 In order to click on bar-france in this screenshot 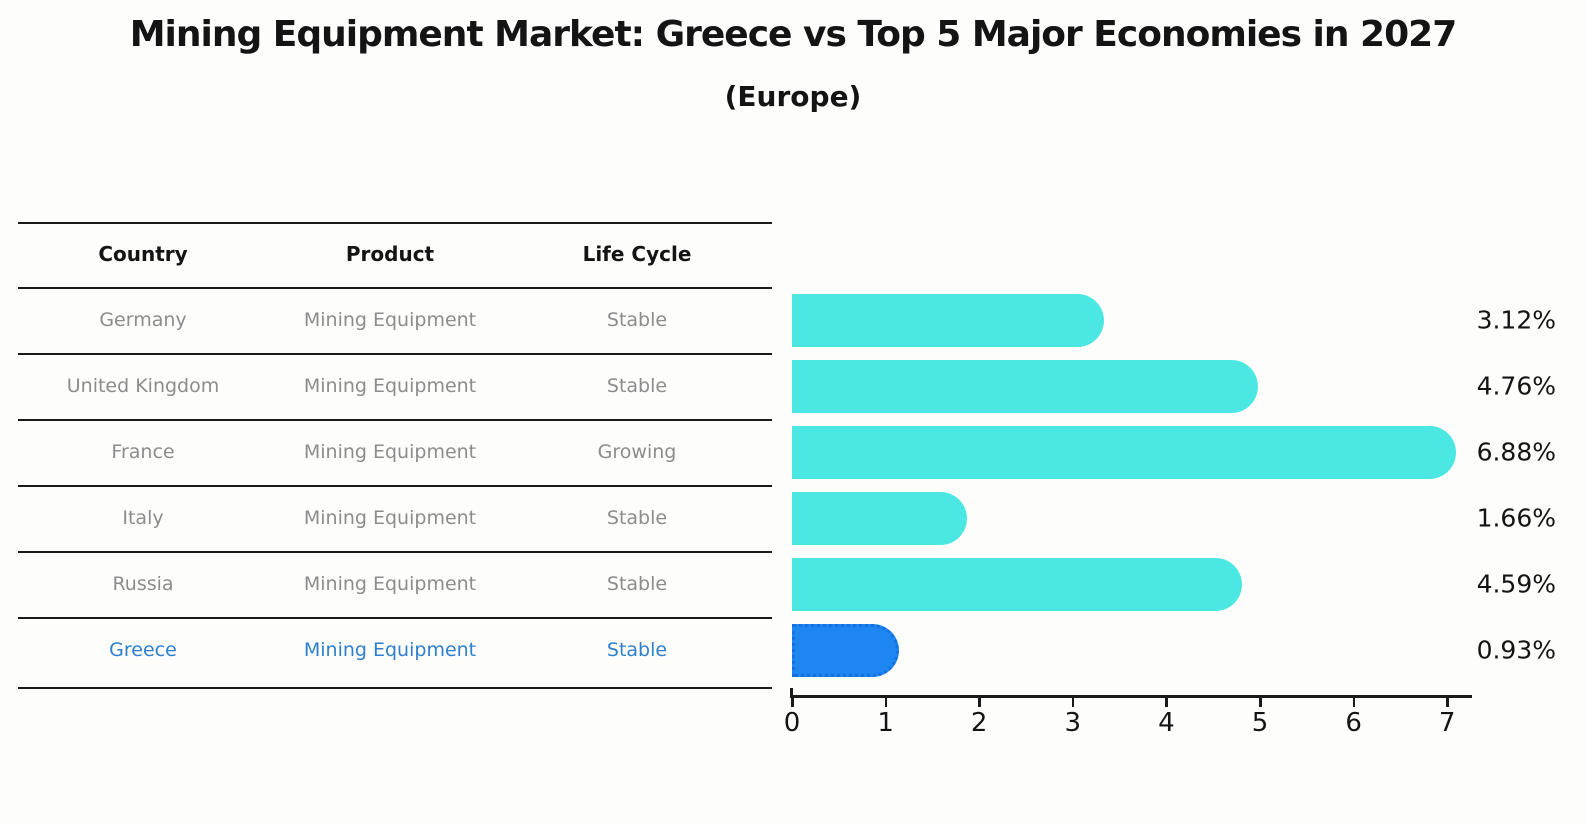, I will do `click(1124, 452)`.